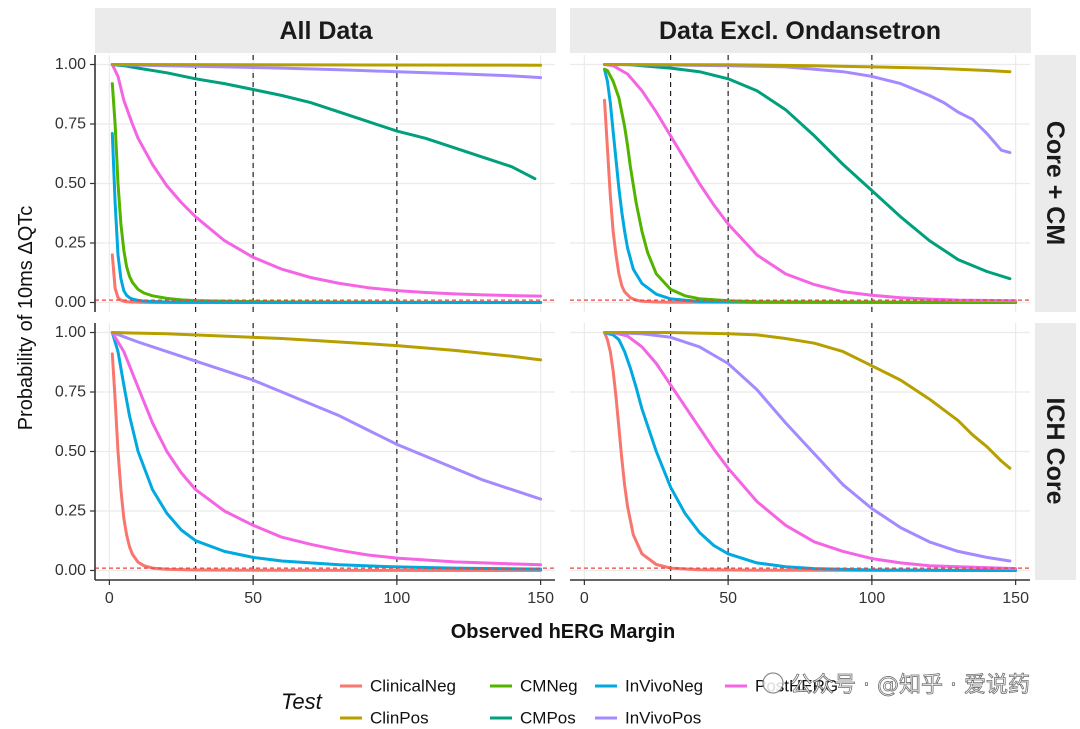 The height and width of the screenshot is (729, 1080). I want to click on legend-label-invivopos: InVivoPos, so click(663, 718).